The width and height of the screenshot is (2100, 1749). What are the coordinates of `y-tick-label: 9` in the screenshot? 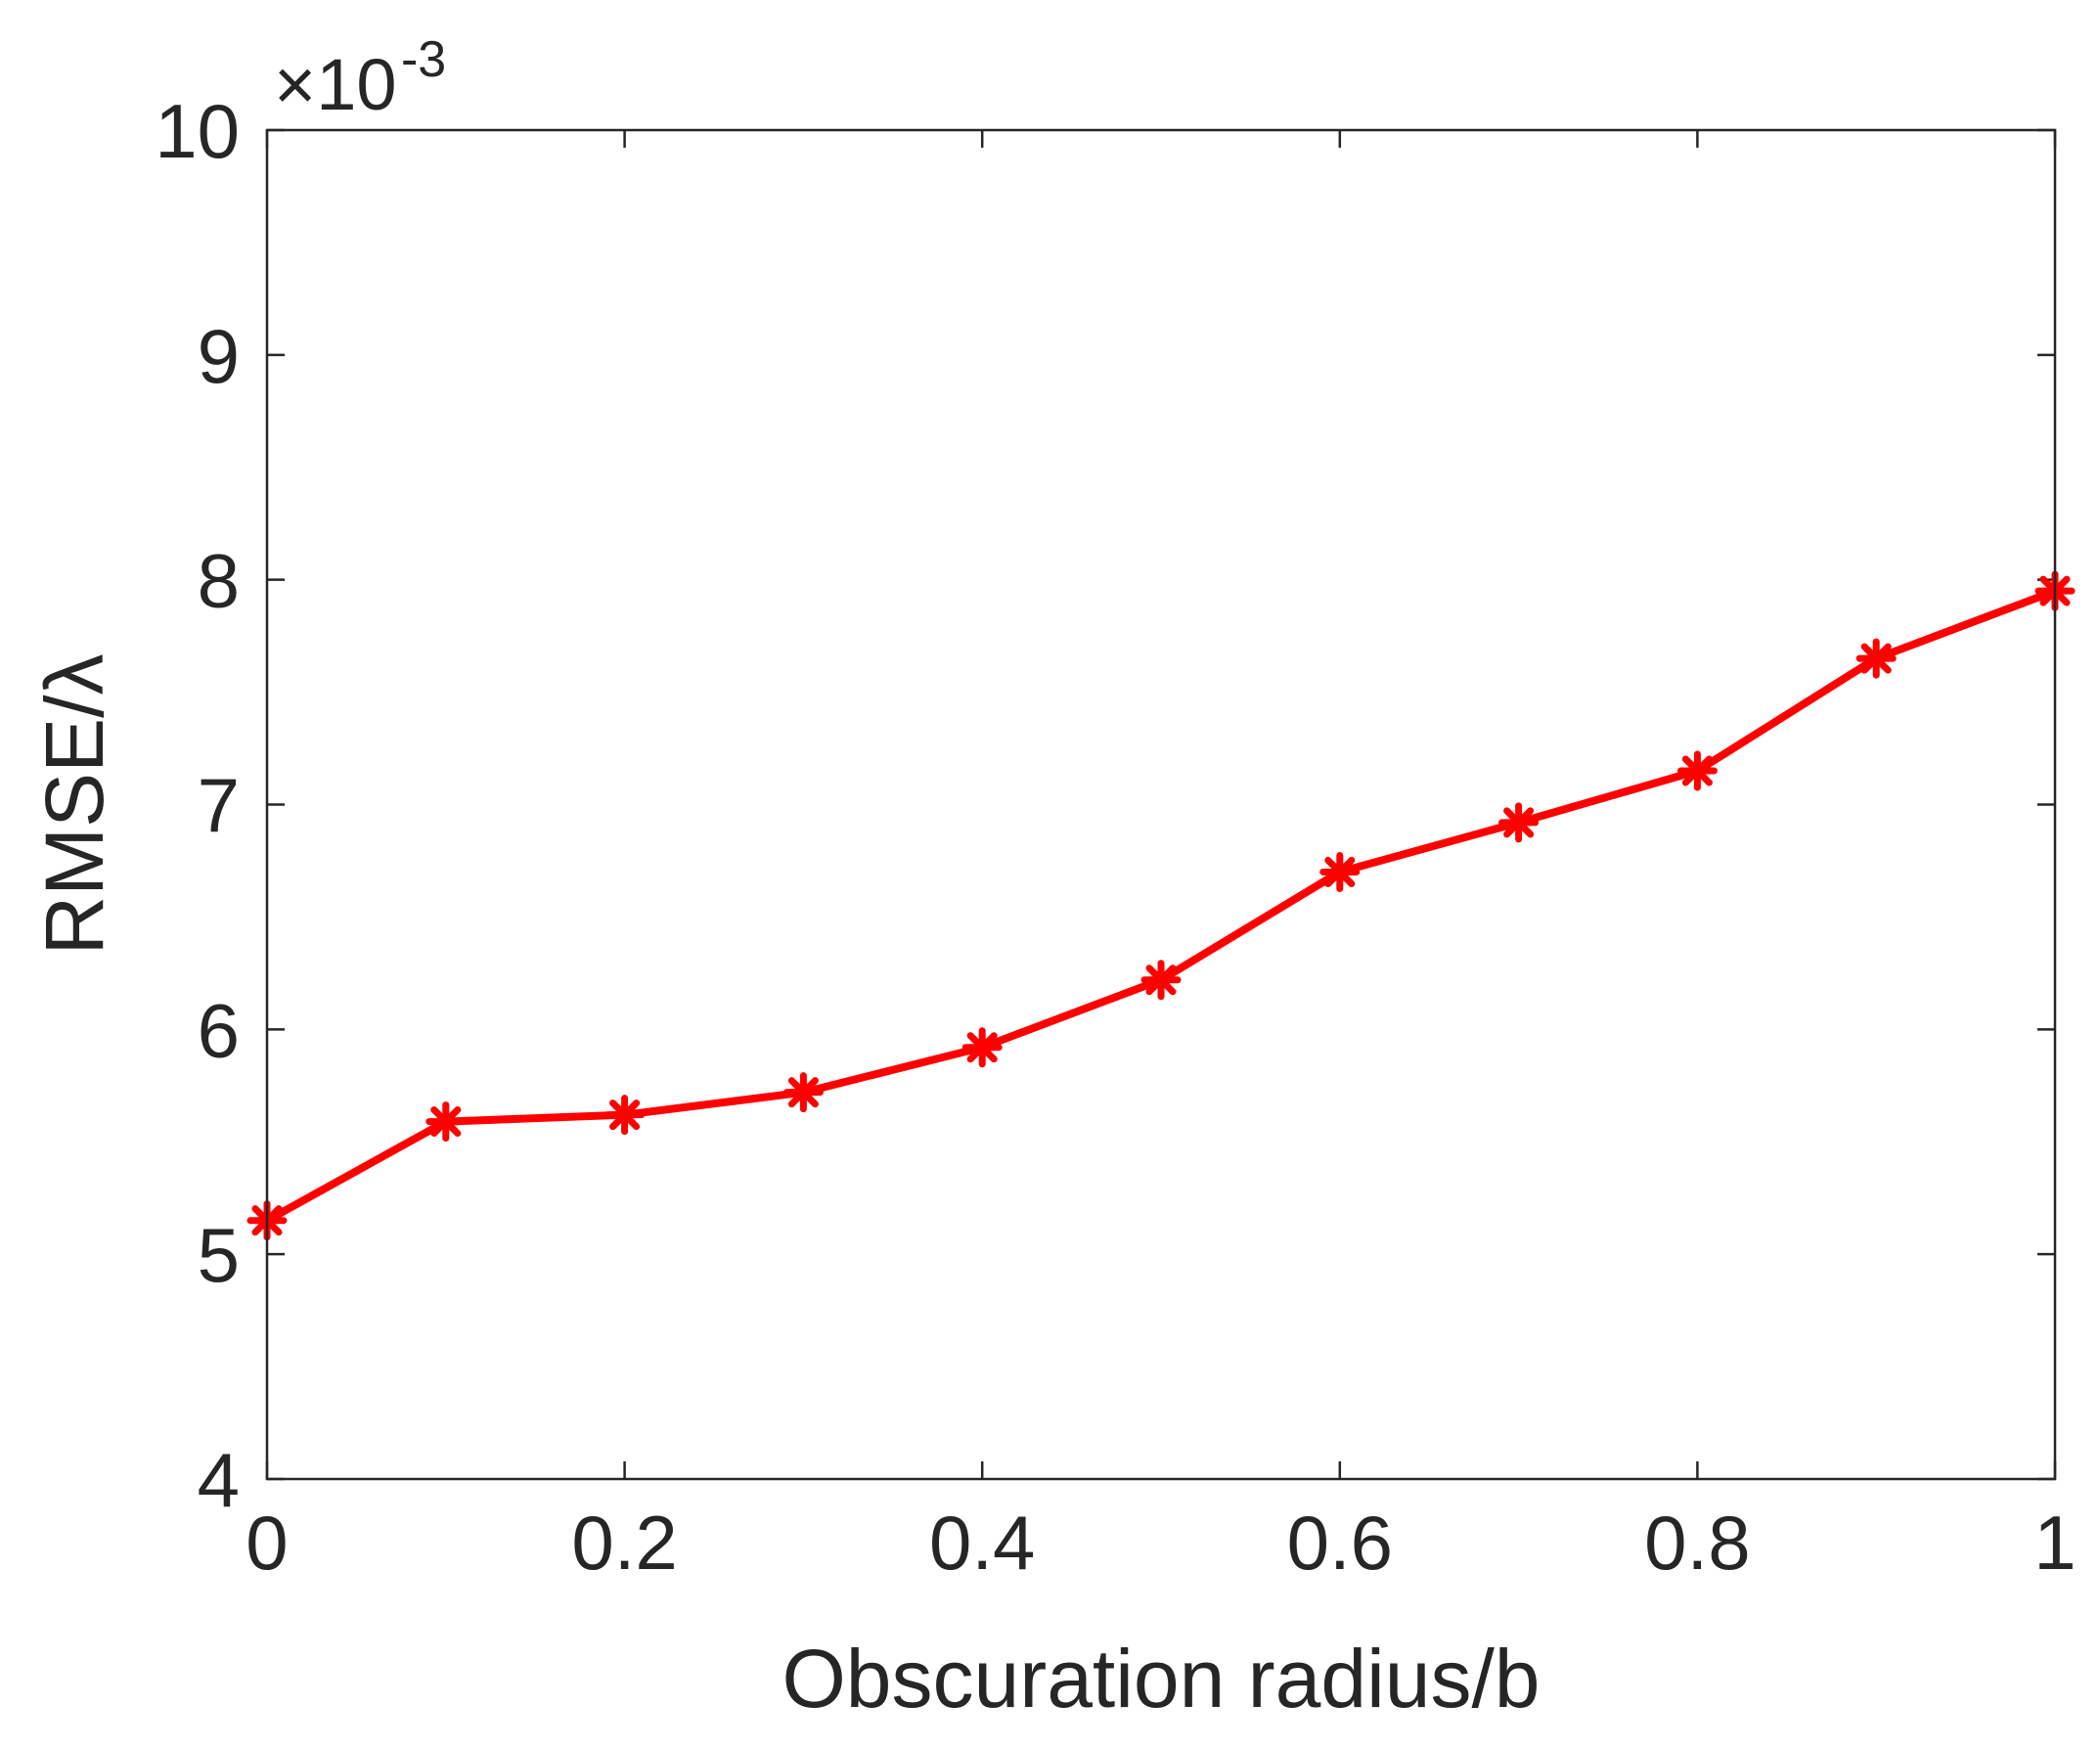 It's located at (219, 356).